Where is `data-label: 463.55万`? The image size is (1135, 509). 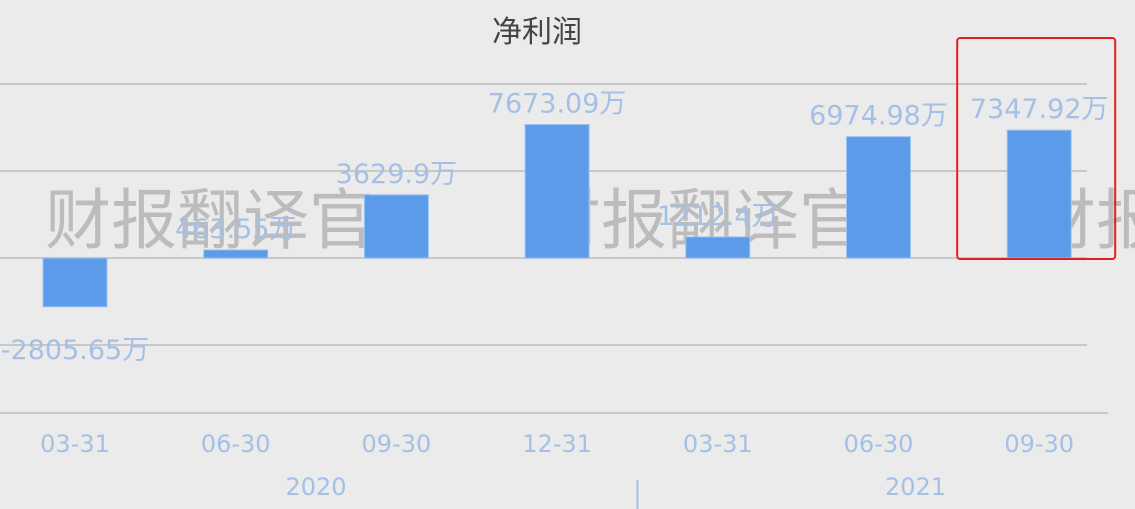
data-label: 463.55万 is located at coordinates (235, 229).